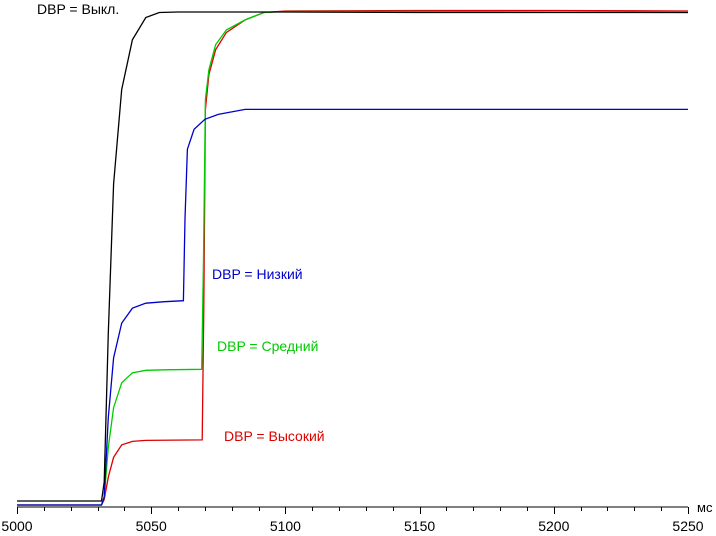  Describe the element at coordinates (352, 526) in the screenshot. I see `x-tick-labels: 5000 5050 5100 5150 5200 5250` at that location.